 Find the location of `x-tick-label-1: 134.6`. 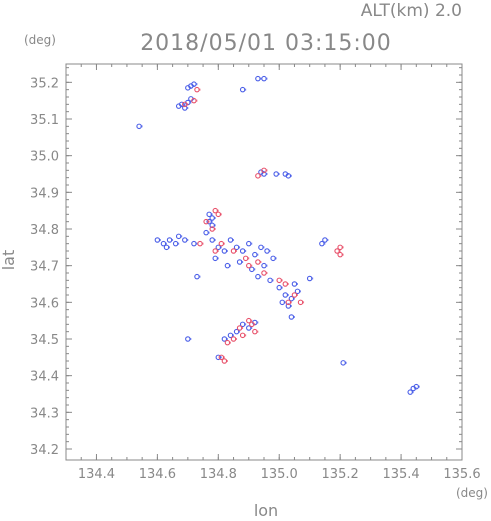

x-tick-label-1: 134.6 is located at coordinates (157, 474).